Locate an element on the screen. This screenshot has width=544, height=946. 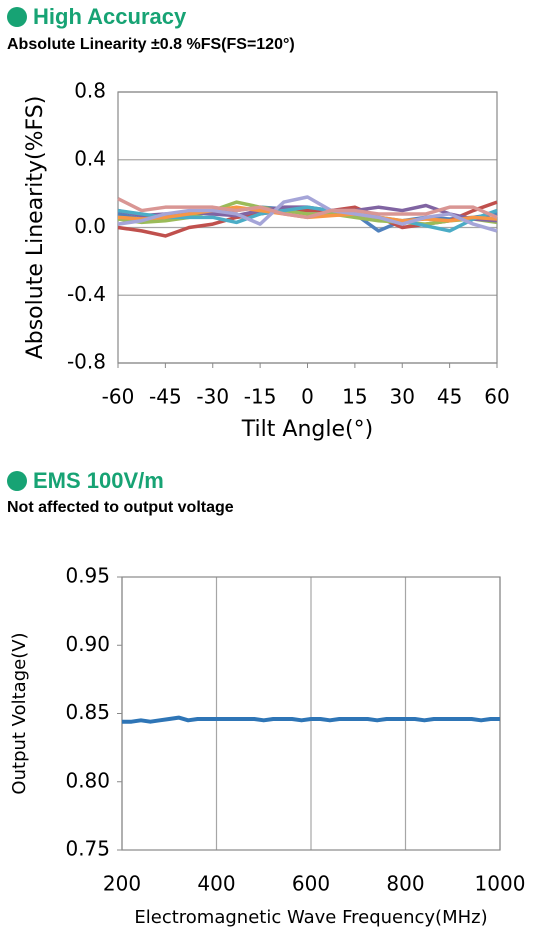
x-tick-label: 60 is located at coordinates (496, 397).